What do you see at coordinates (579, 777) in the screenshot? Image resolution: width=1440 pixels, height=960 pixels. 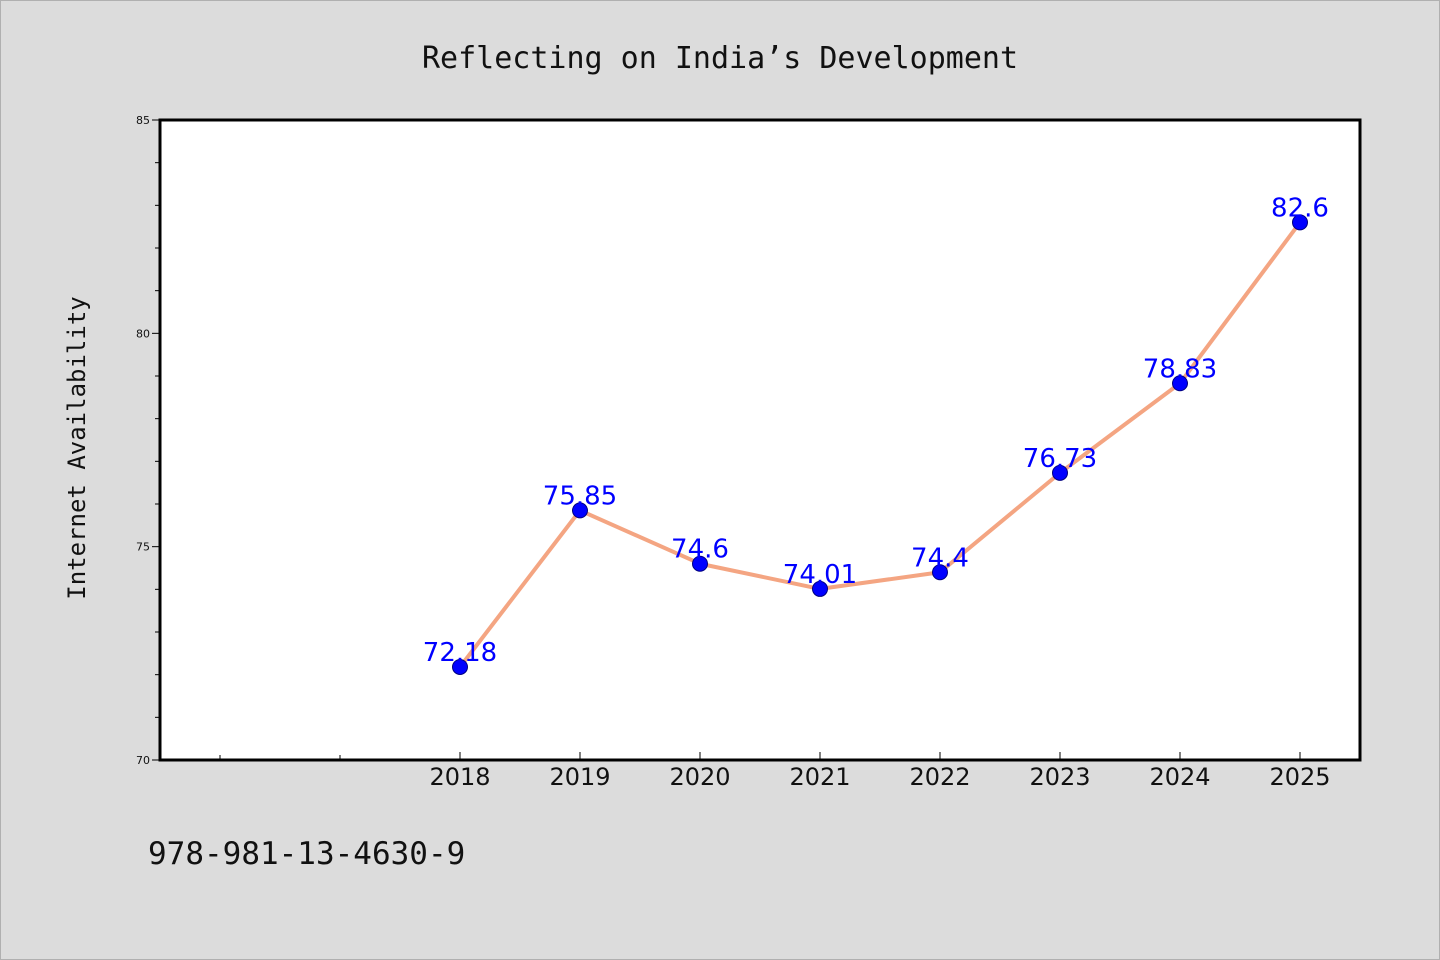 I see `x-tick-label: 2019` at bounding box center [579, 777].